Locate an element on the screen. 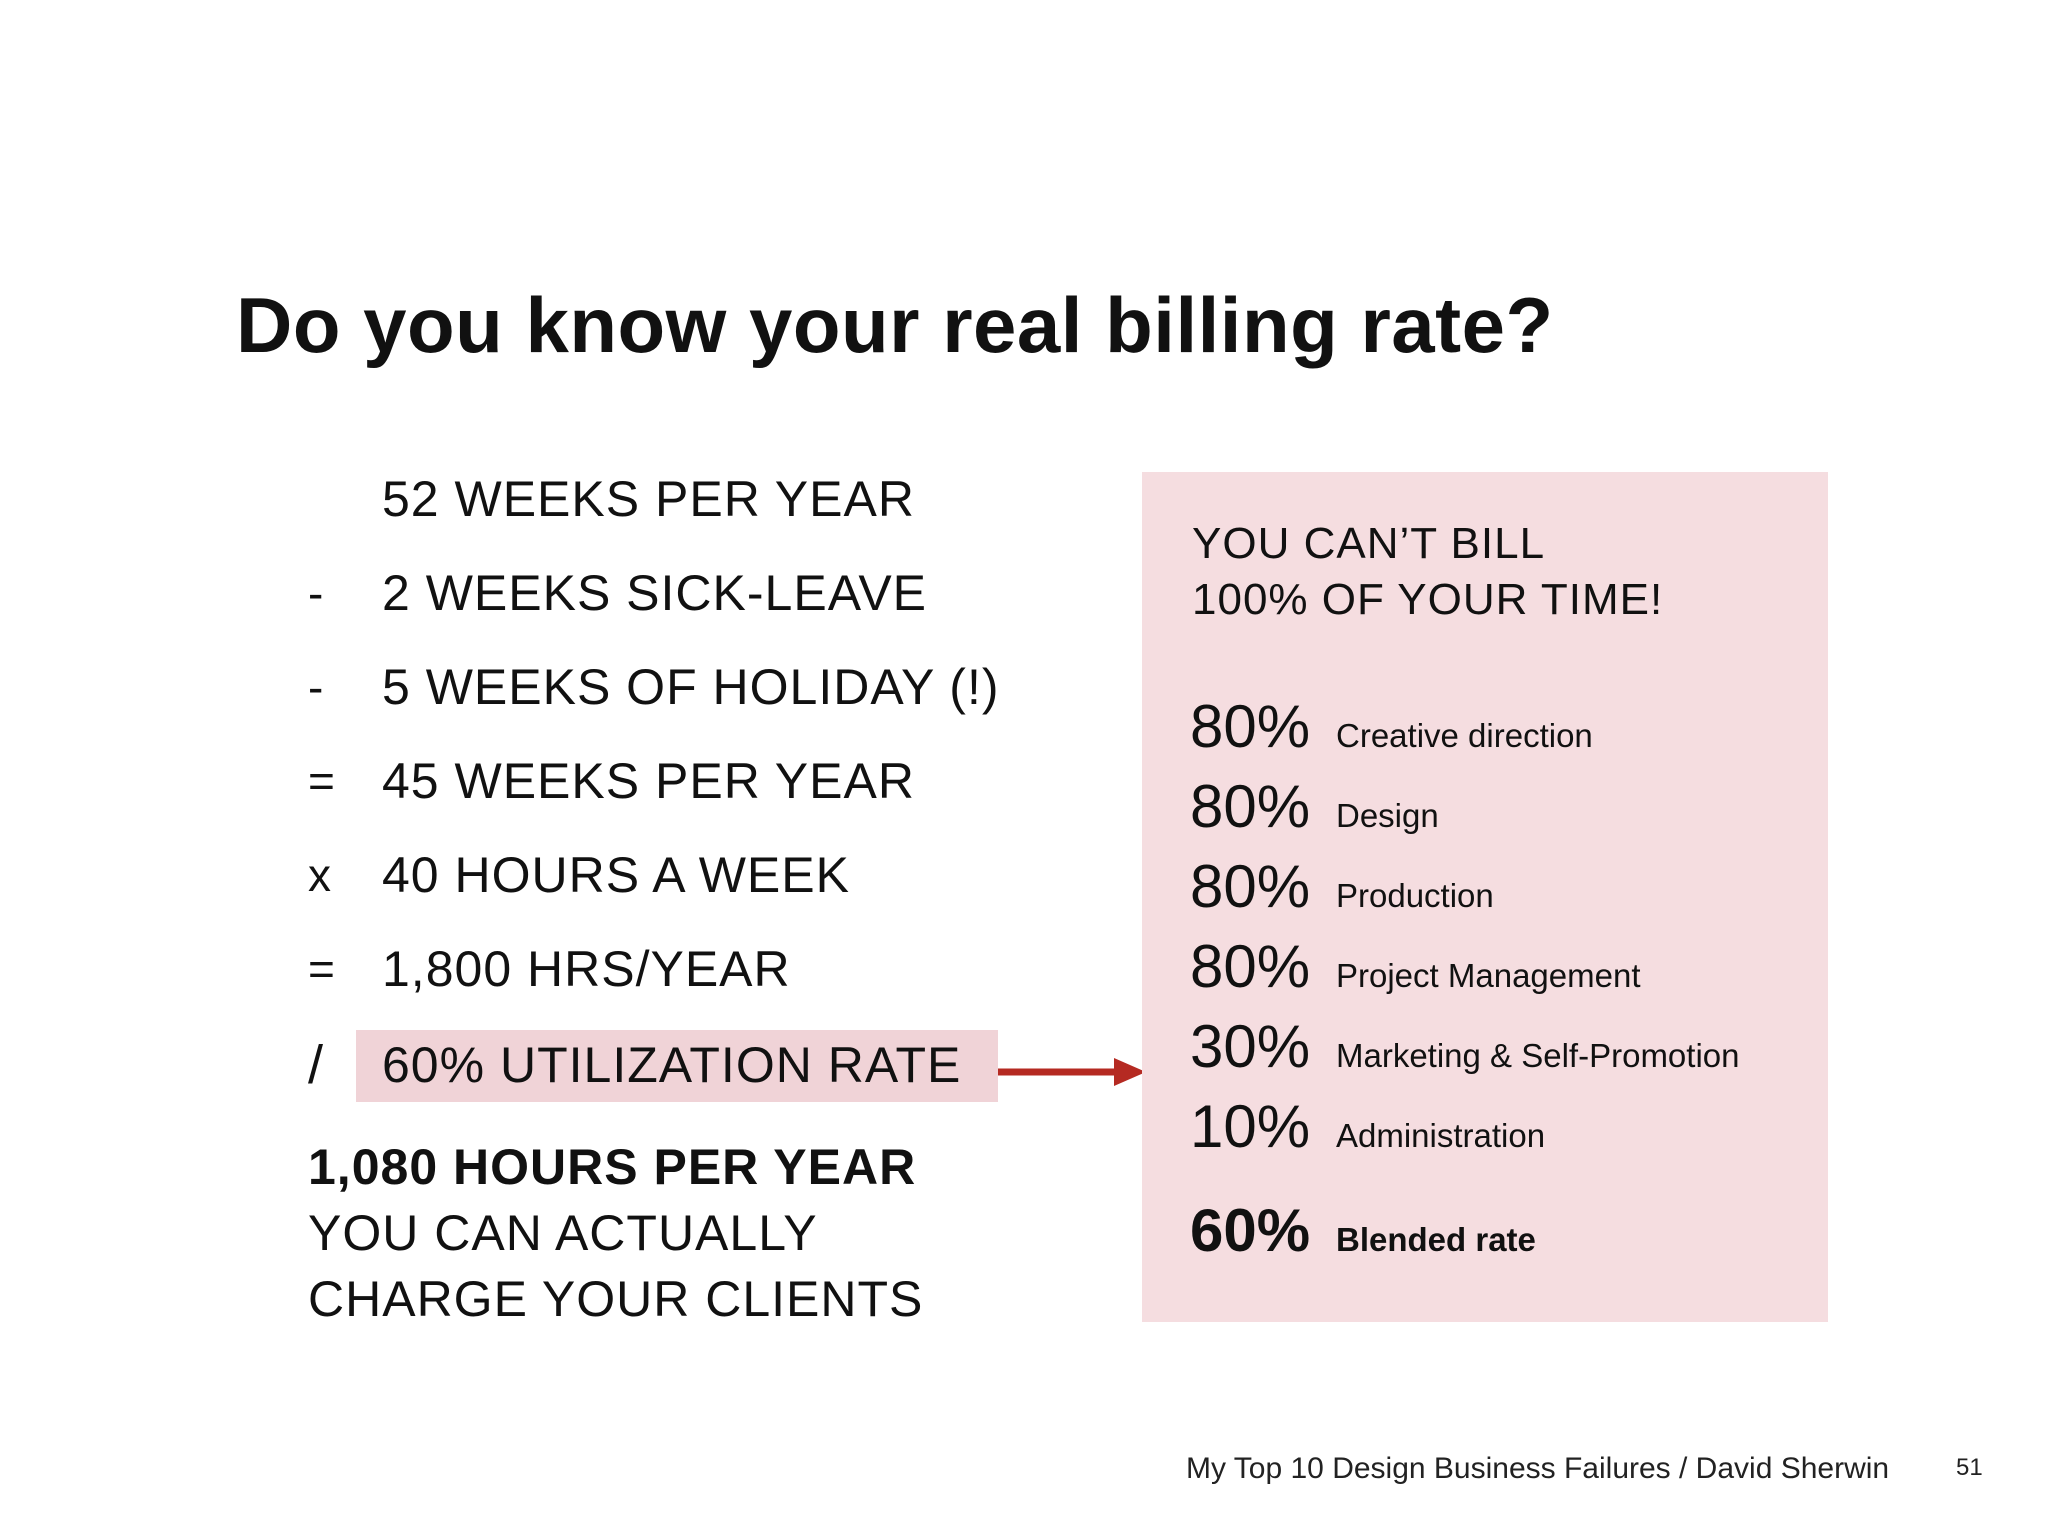  calc-row-sick-leave: - 2 WEEKS SICK-LEAVE is located at coordinates (520, 593).